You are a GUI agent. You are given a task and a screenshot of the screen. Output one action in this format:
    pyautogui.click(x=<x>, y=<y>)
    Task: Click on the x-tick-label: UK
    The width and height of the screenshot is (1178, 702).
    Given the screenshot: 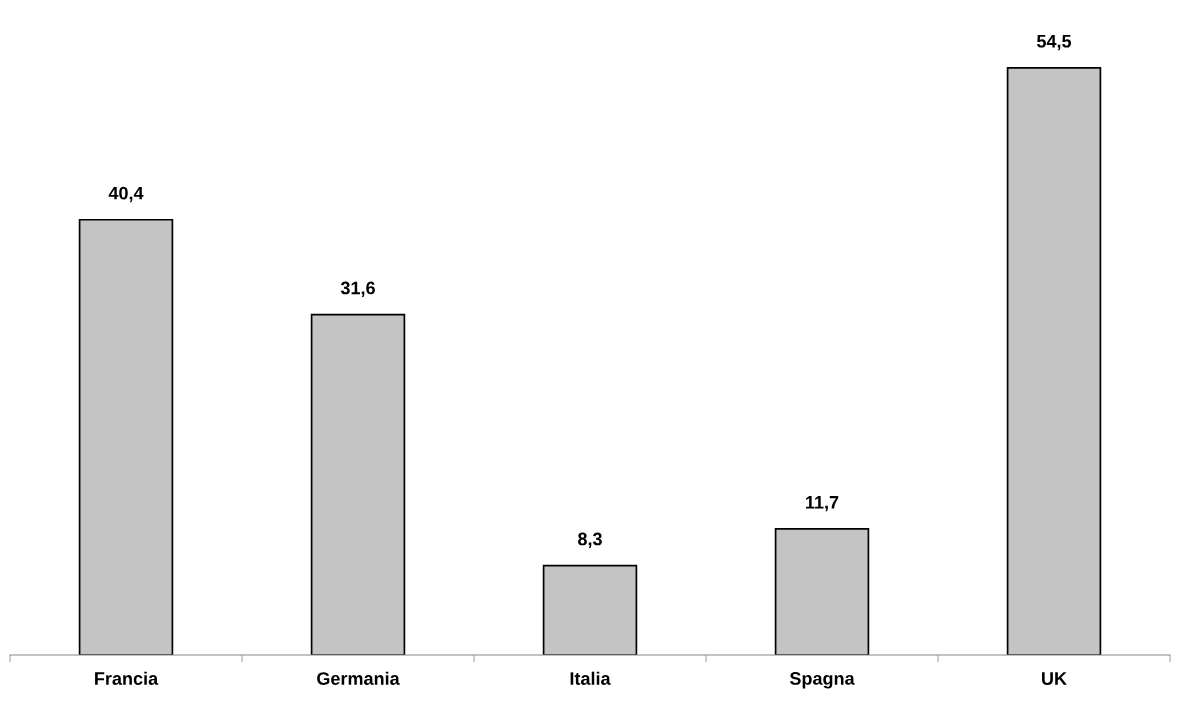 What is the action you would take?
    pyautogui.click(x=1054, y=678)
    